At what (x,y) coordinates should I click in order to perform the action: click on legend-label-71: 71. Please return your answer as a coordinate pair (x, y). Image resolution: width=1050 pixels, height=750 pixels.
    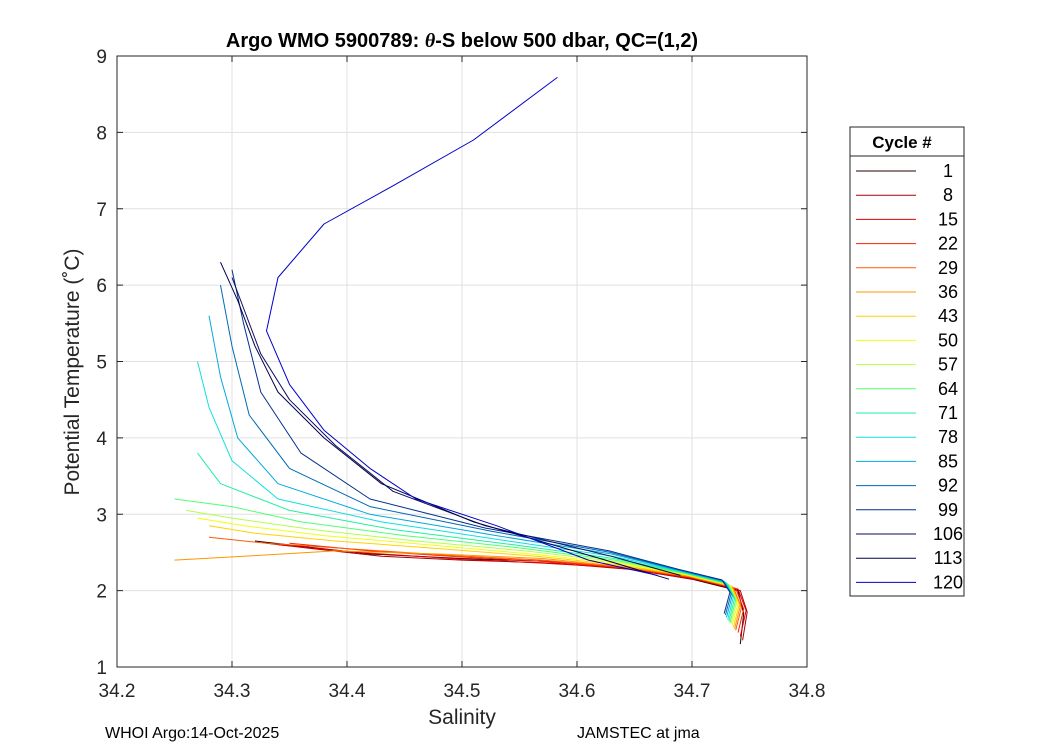
    Looking at the image, I should click on (948, 413).